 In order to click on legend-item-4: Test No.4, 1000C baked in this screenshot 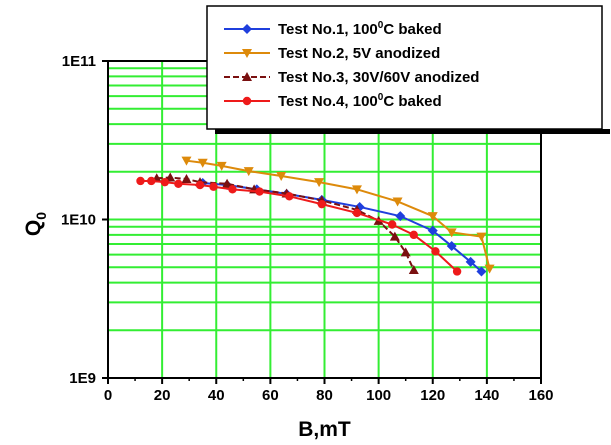, I will do `click(333, 101)`.